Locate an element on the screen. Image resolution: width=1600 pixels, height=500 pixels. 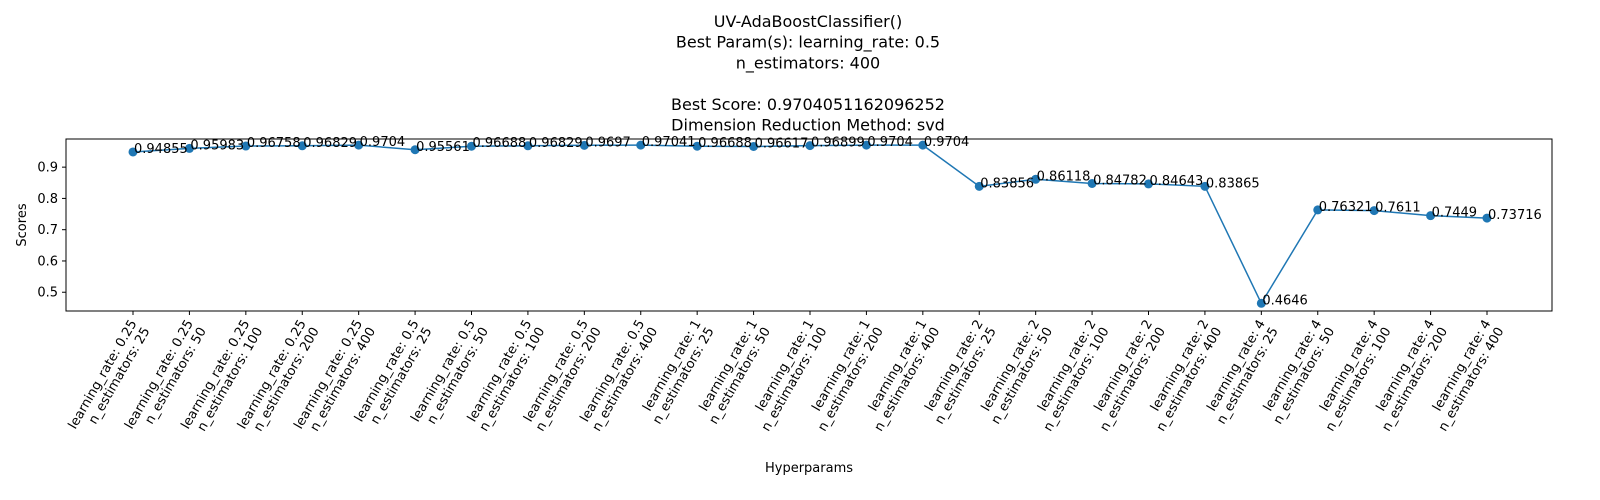
data-label: 0.83865 is located at coordinates (1233, 183).